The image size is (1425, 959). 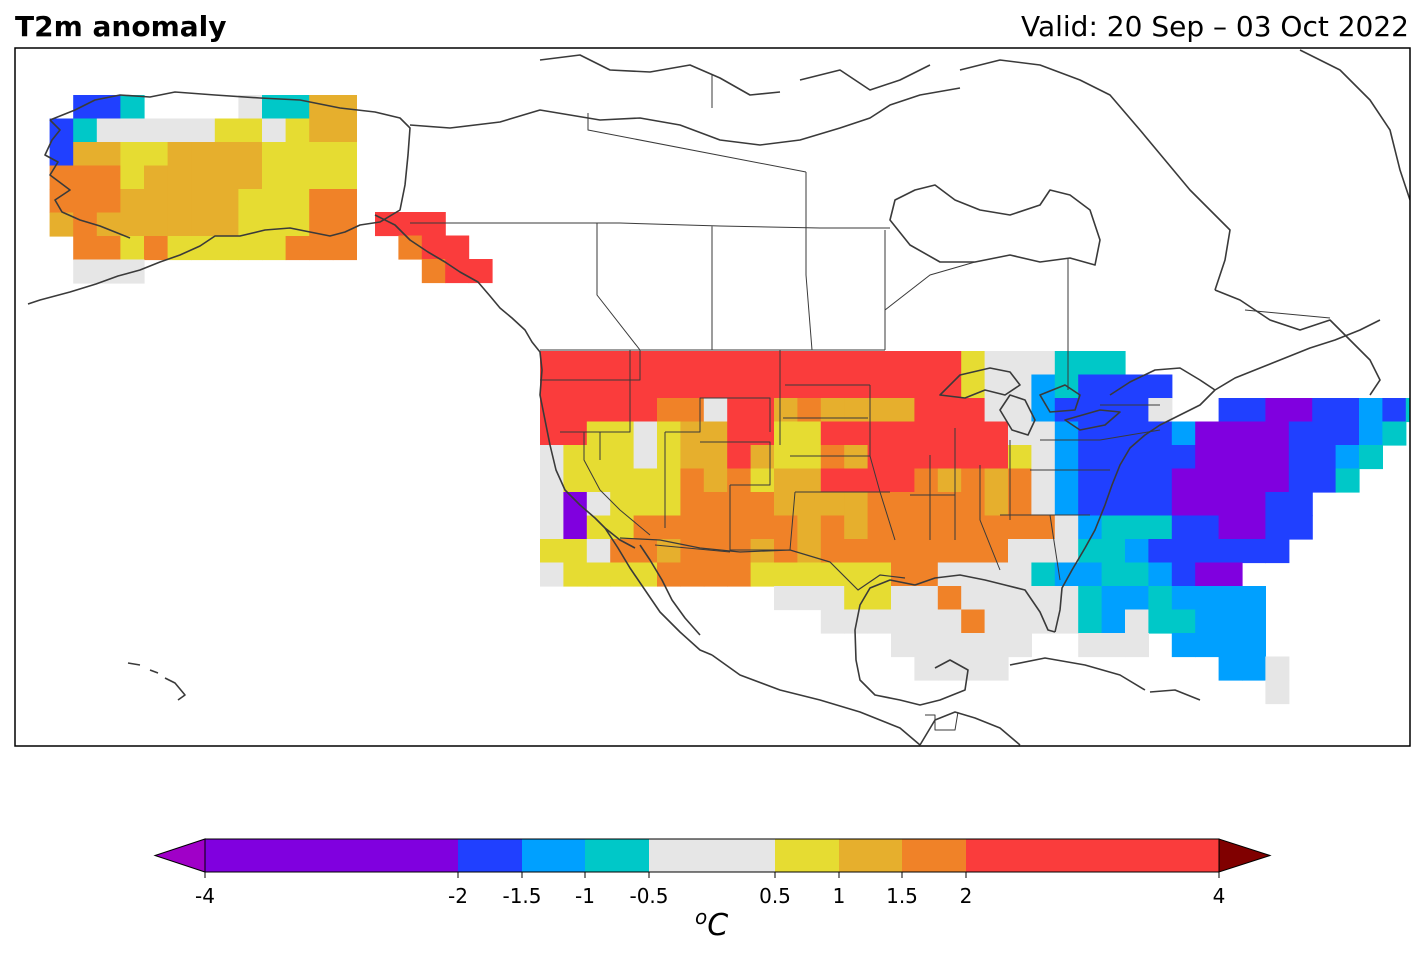 I want to click on colorbar-tick-label: 1, so click(x=839, y=896).